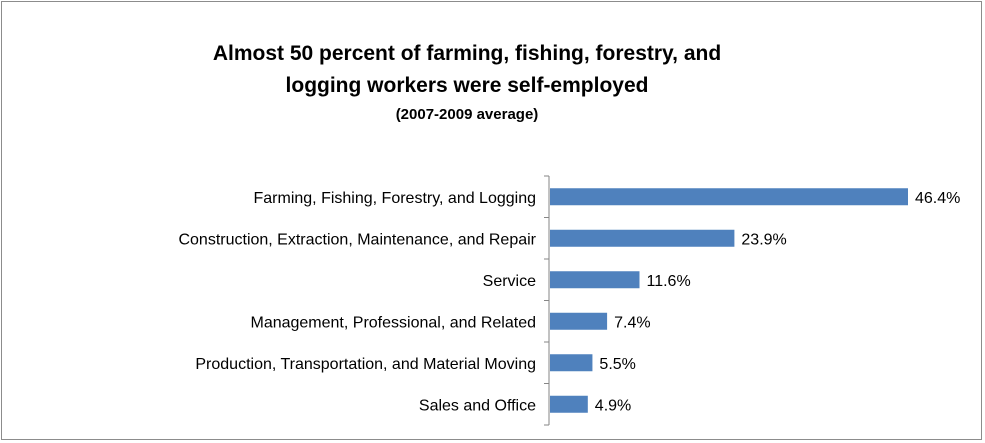 The image size is (985, 443). I want to click on chart-subtitle: (2007-2009 average), so click(467, 114).